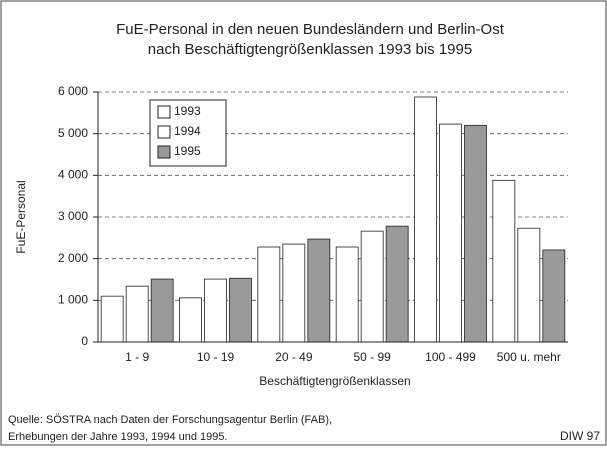 Image resolution: width=607 pixels, height=451 pixels. What do you see at coordinates (21, 216) in the screenshot?
I see `y-axis-label: FuE-Personal` at bounding box center [21, 216].